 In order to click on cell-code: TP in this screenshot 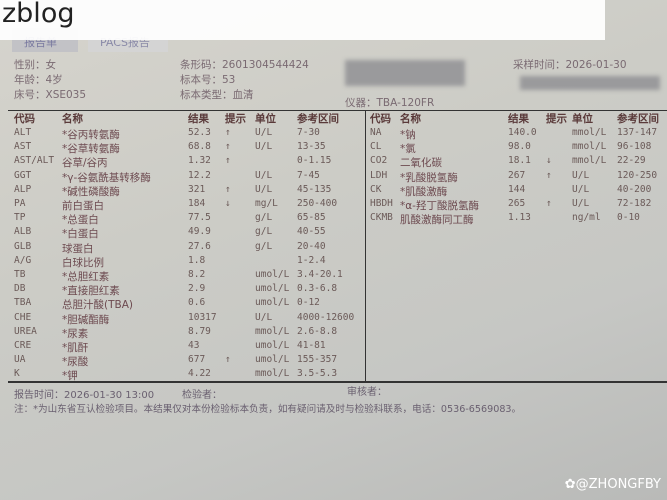, I will do `click(20, 218)`.